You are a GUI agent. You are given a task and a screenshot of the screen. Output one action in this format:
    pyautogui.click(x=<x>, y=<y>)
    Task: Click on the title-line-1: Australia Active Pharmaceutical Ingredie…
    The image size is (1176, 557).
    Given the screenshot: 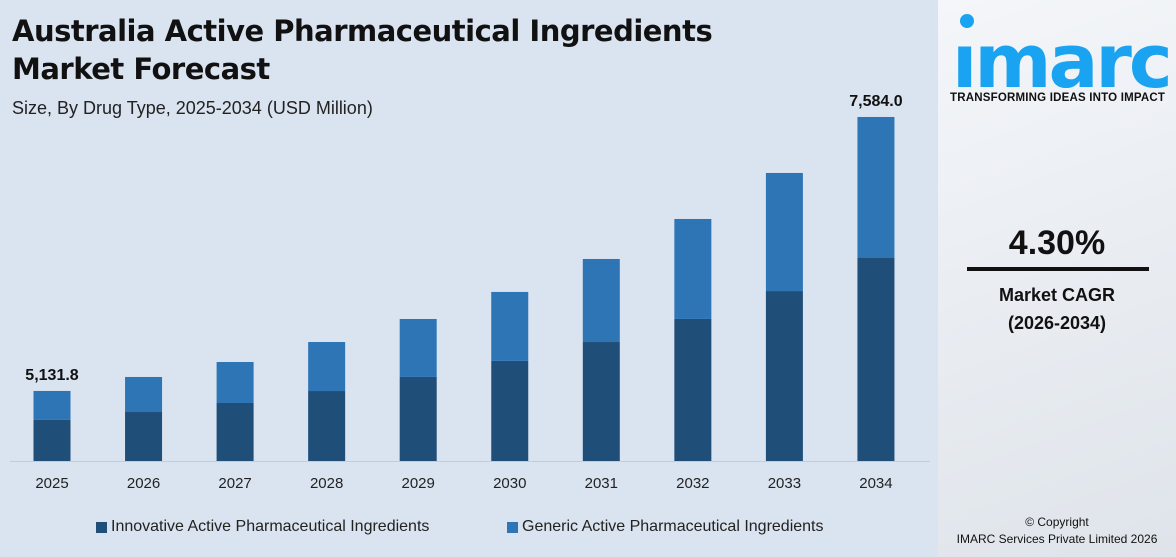 What is the action you would take?
    pyautogui.click(x=362, y=31)
    